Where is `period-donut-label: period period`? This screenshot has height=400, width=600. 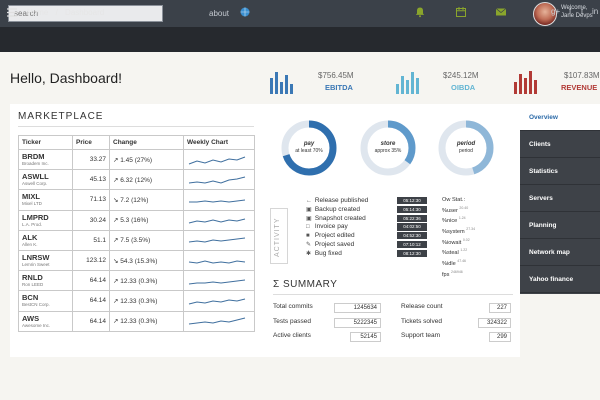 period-donut-label: period period is located at coordinates (466, 148).